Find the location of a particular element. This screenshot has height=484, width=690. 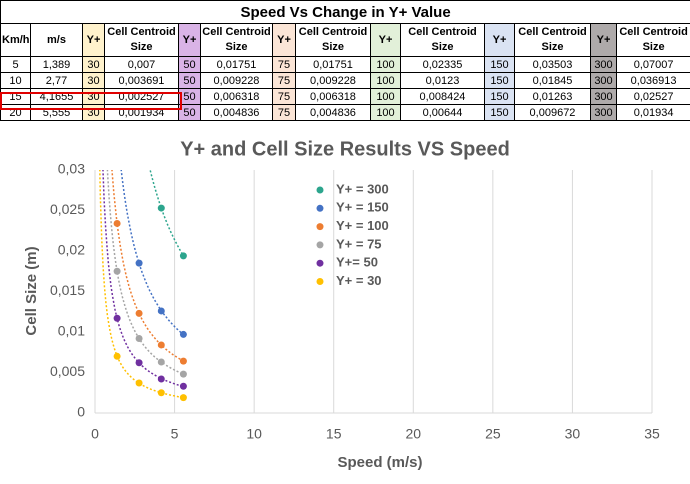

y-tick-label: 0,005 is located at coordinates (67, 371).